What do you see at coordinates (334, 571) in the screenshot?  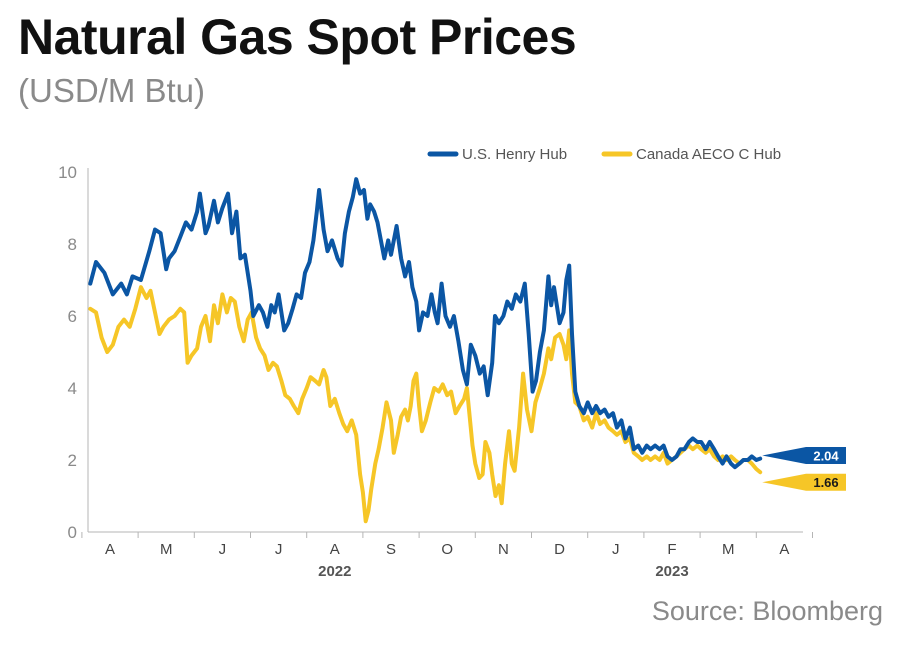 I see `year-label: 2022` at bounding box center [334, 571].